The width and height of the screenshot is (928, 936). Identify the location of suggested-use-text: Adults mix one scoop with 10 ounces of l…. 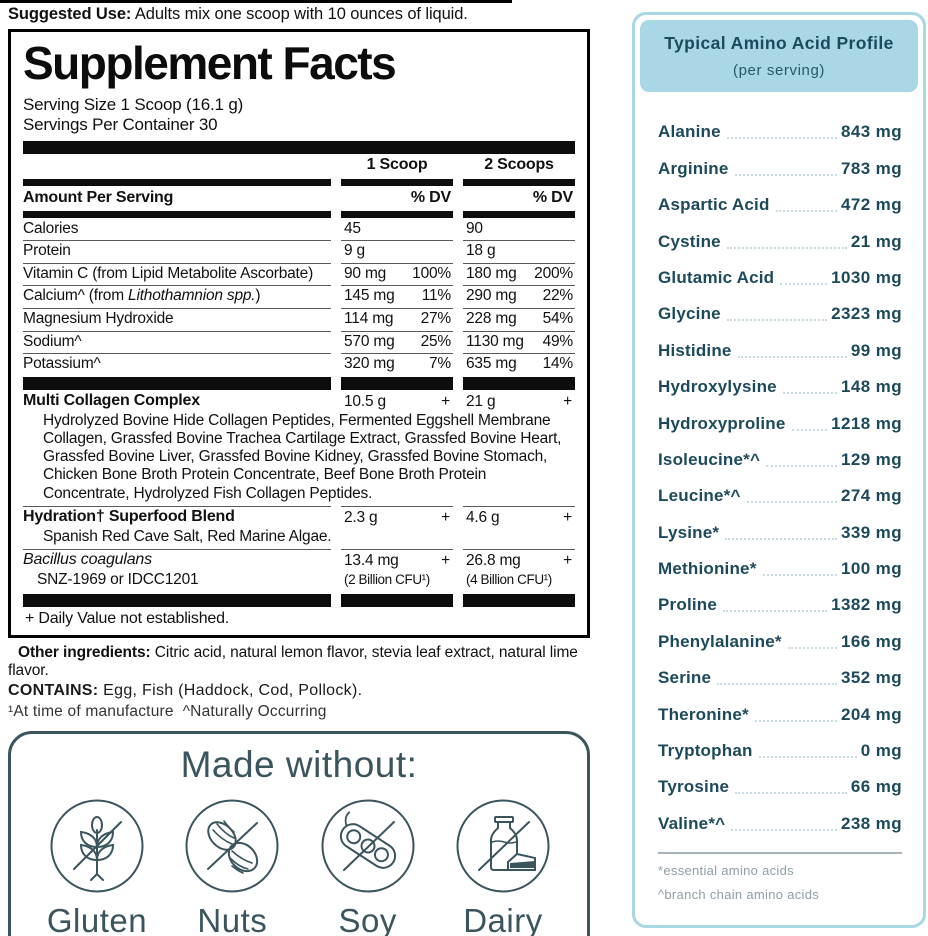
(299, 14).